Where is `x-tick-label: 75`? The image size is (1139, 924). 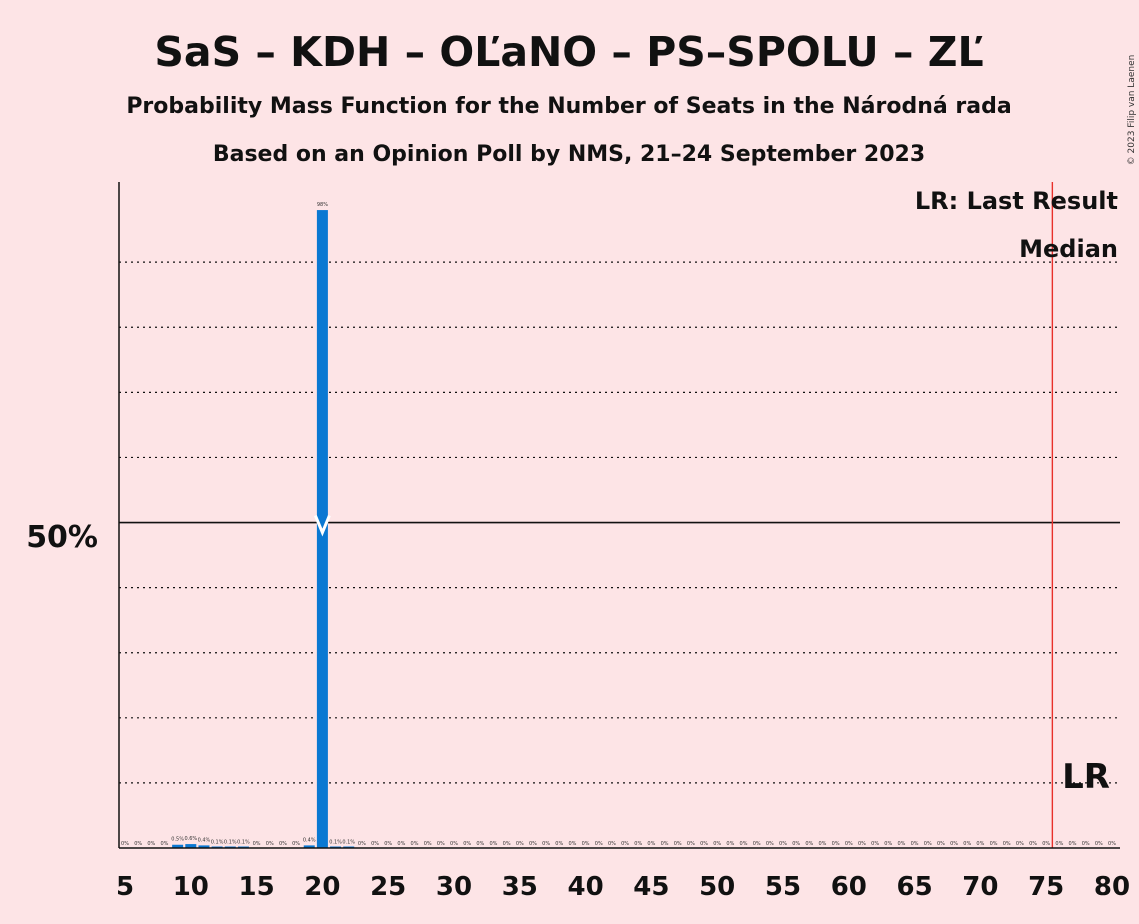 x-tick-label: 75 is located at coordinates (1046, 887).